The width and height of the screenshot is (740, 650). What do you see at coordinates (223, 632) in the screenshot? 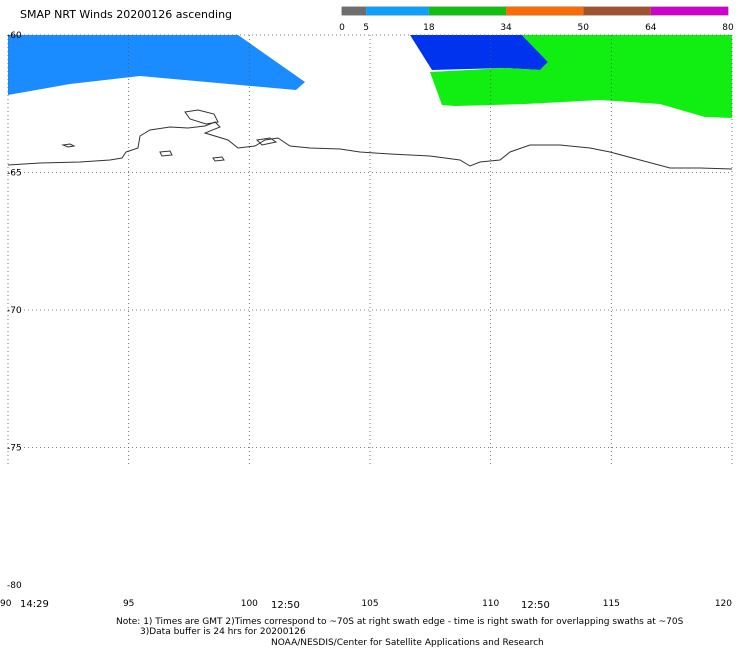
I see `note-line-2: 3)Data buffer is 24 hrs for 20200126` at bounding box center [223, 632].